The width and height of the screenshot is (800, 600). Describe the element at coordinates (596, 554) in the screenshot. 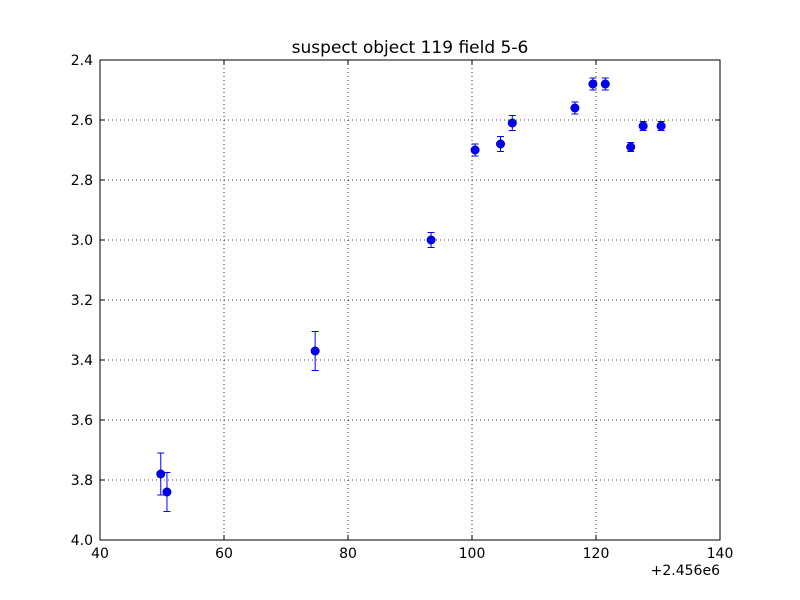

I see `x-tick-label: 120` at that location.